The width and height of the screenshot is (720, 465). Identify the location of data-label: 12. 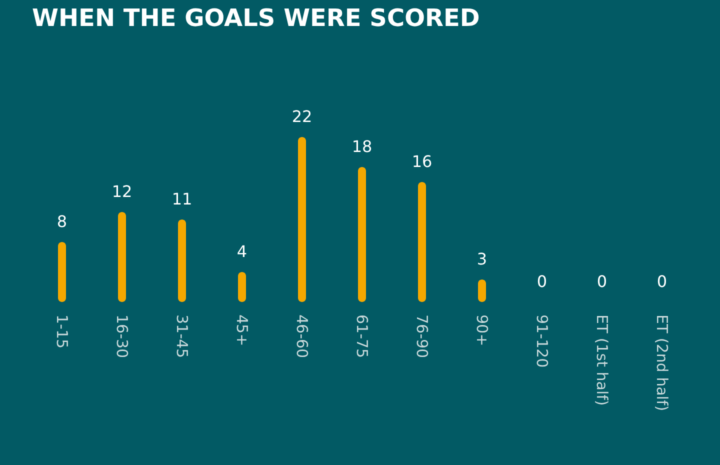
(122, 191).